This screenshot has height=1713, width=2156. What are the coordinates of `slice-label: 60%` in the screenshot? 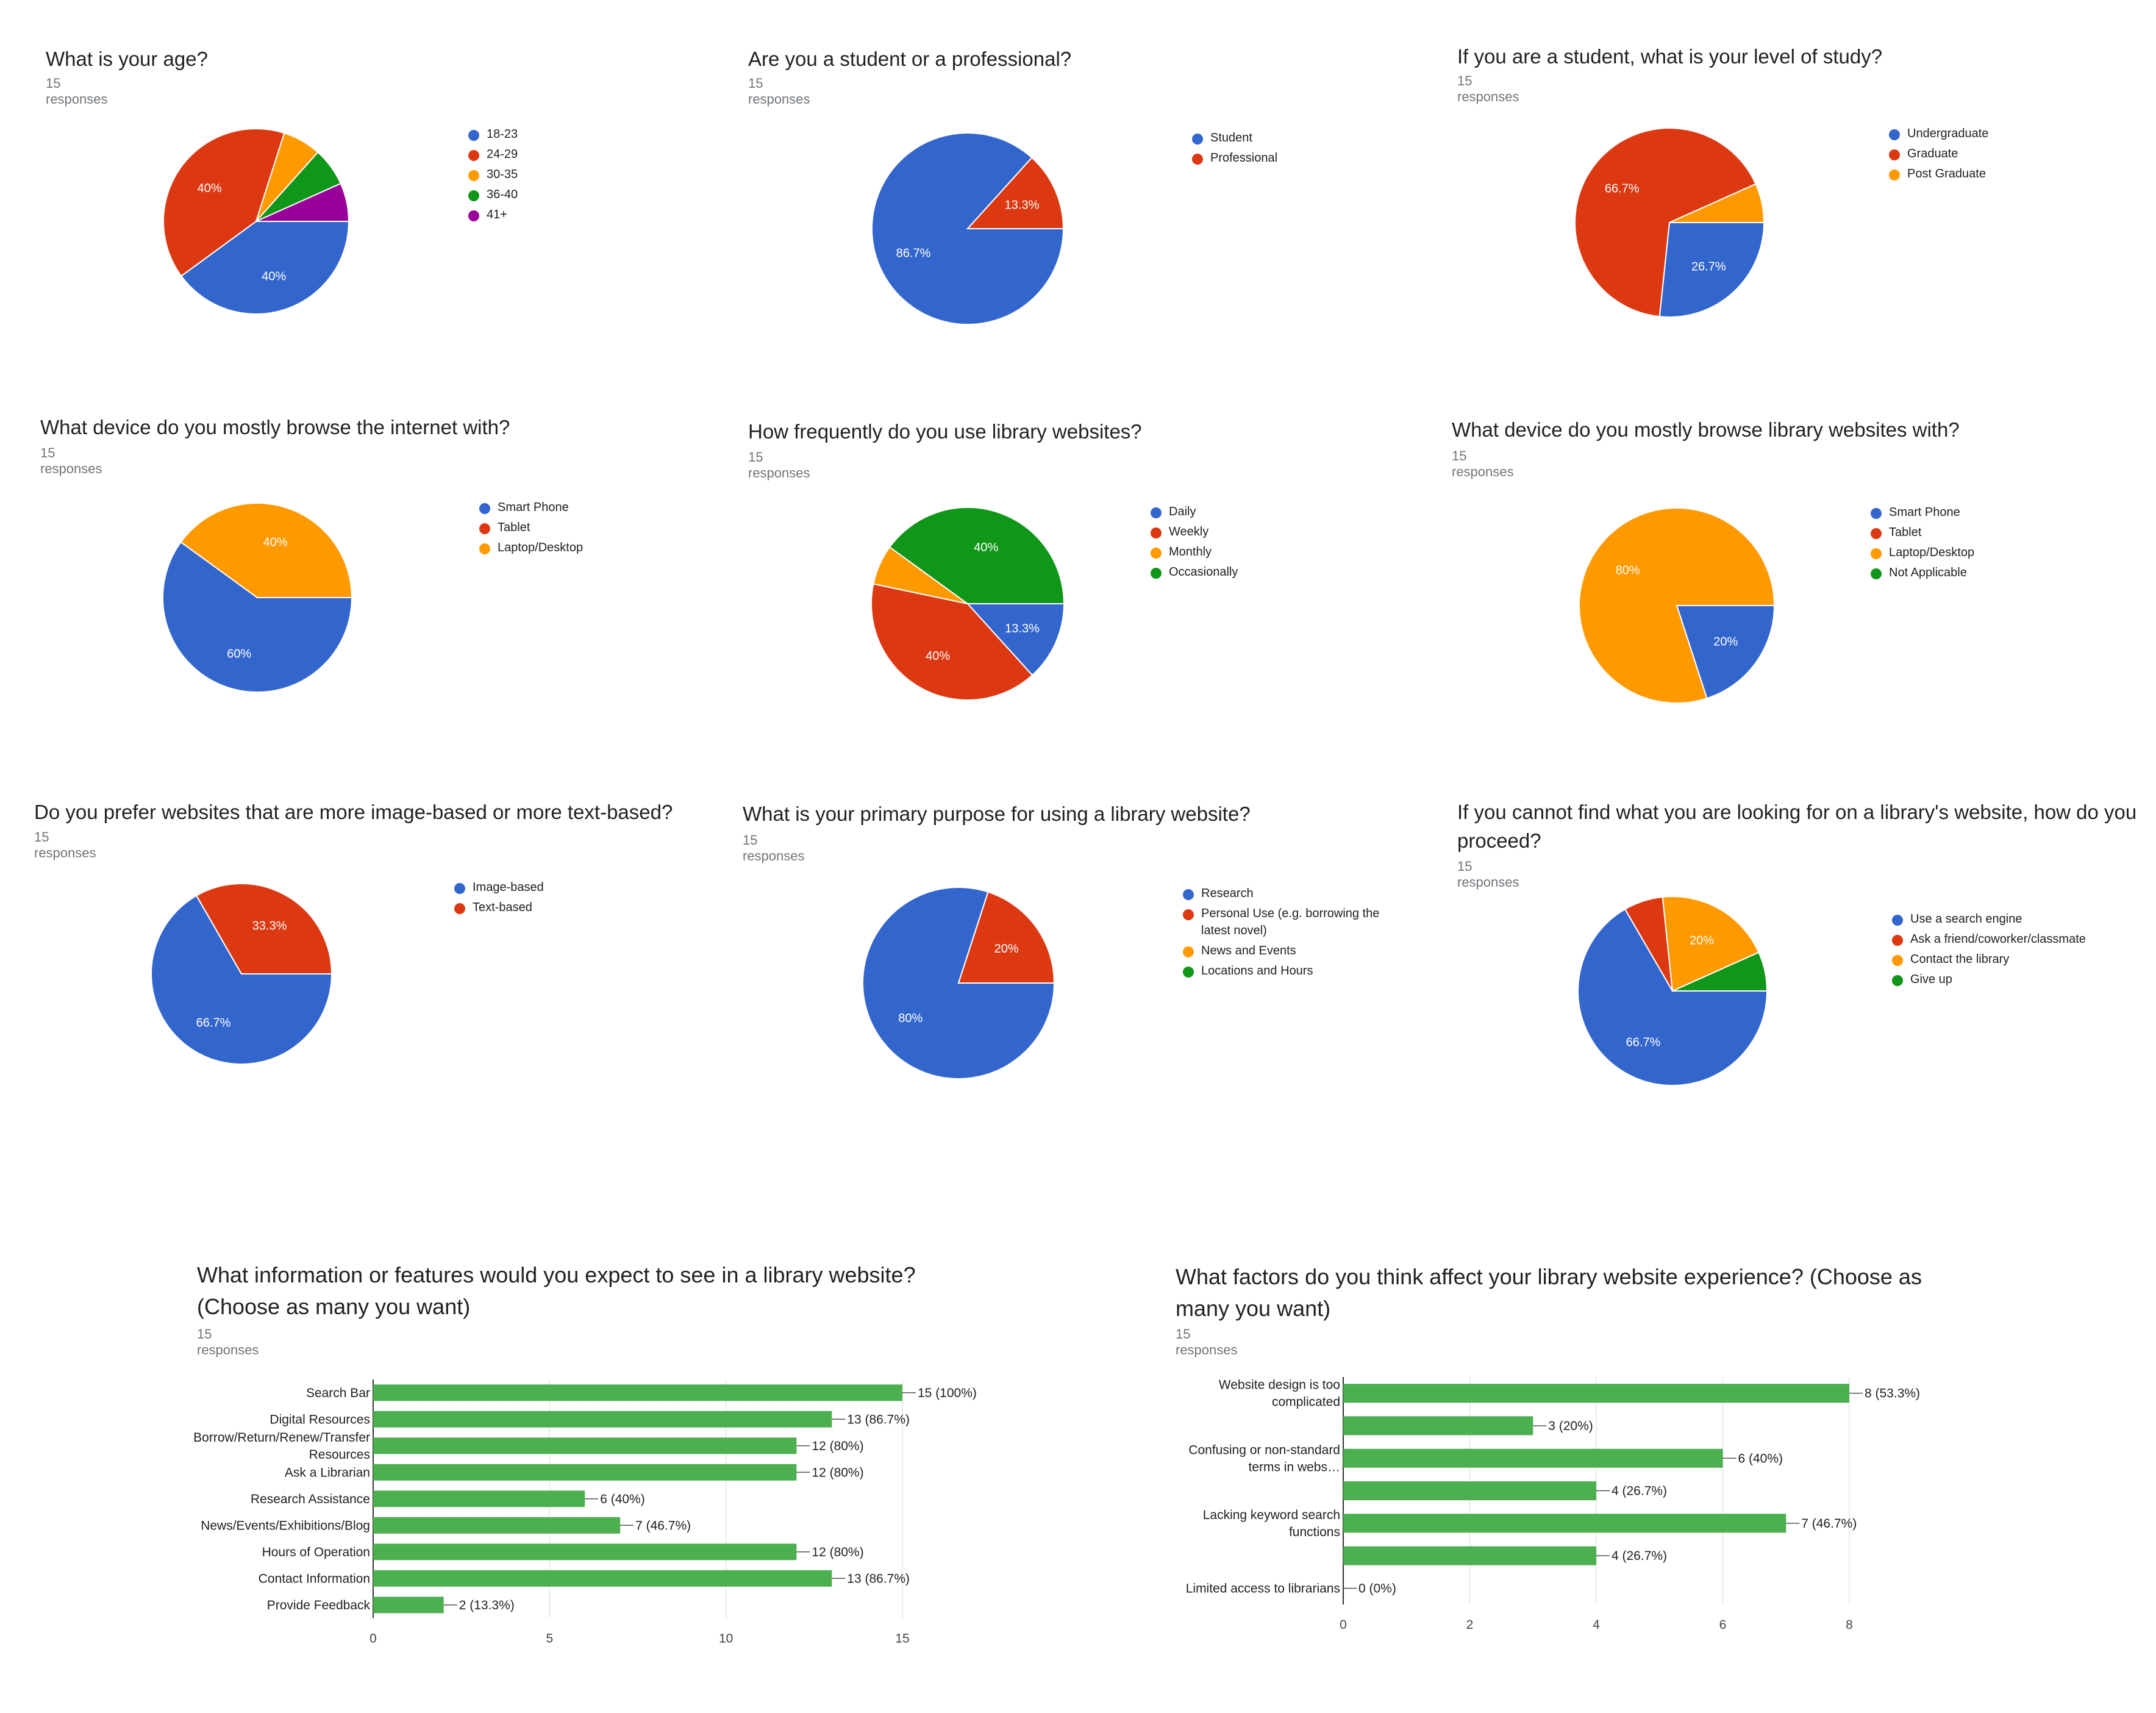 It's located at (239, 653).